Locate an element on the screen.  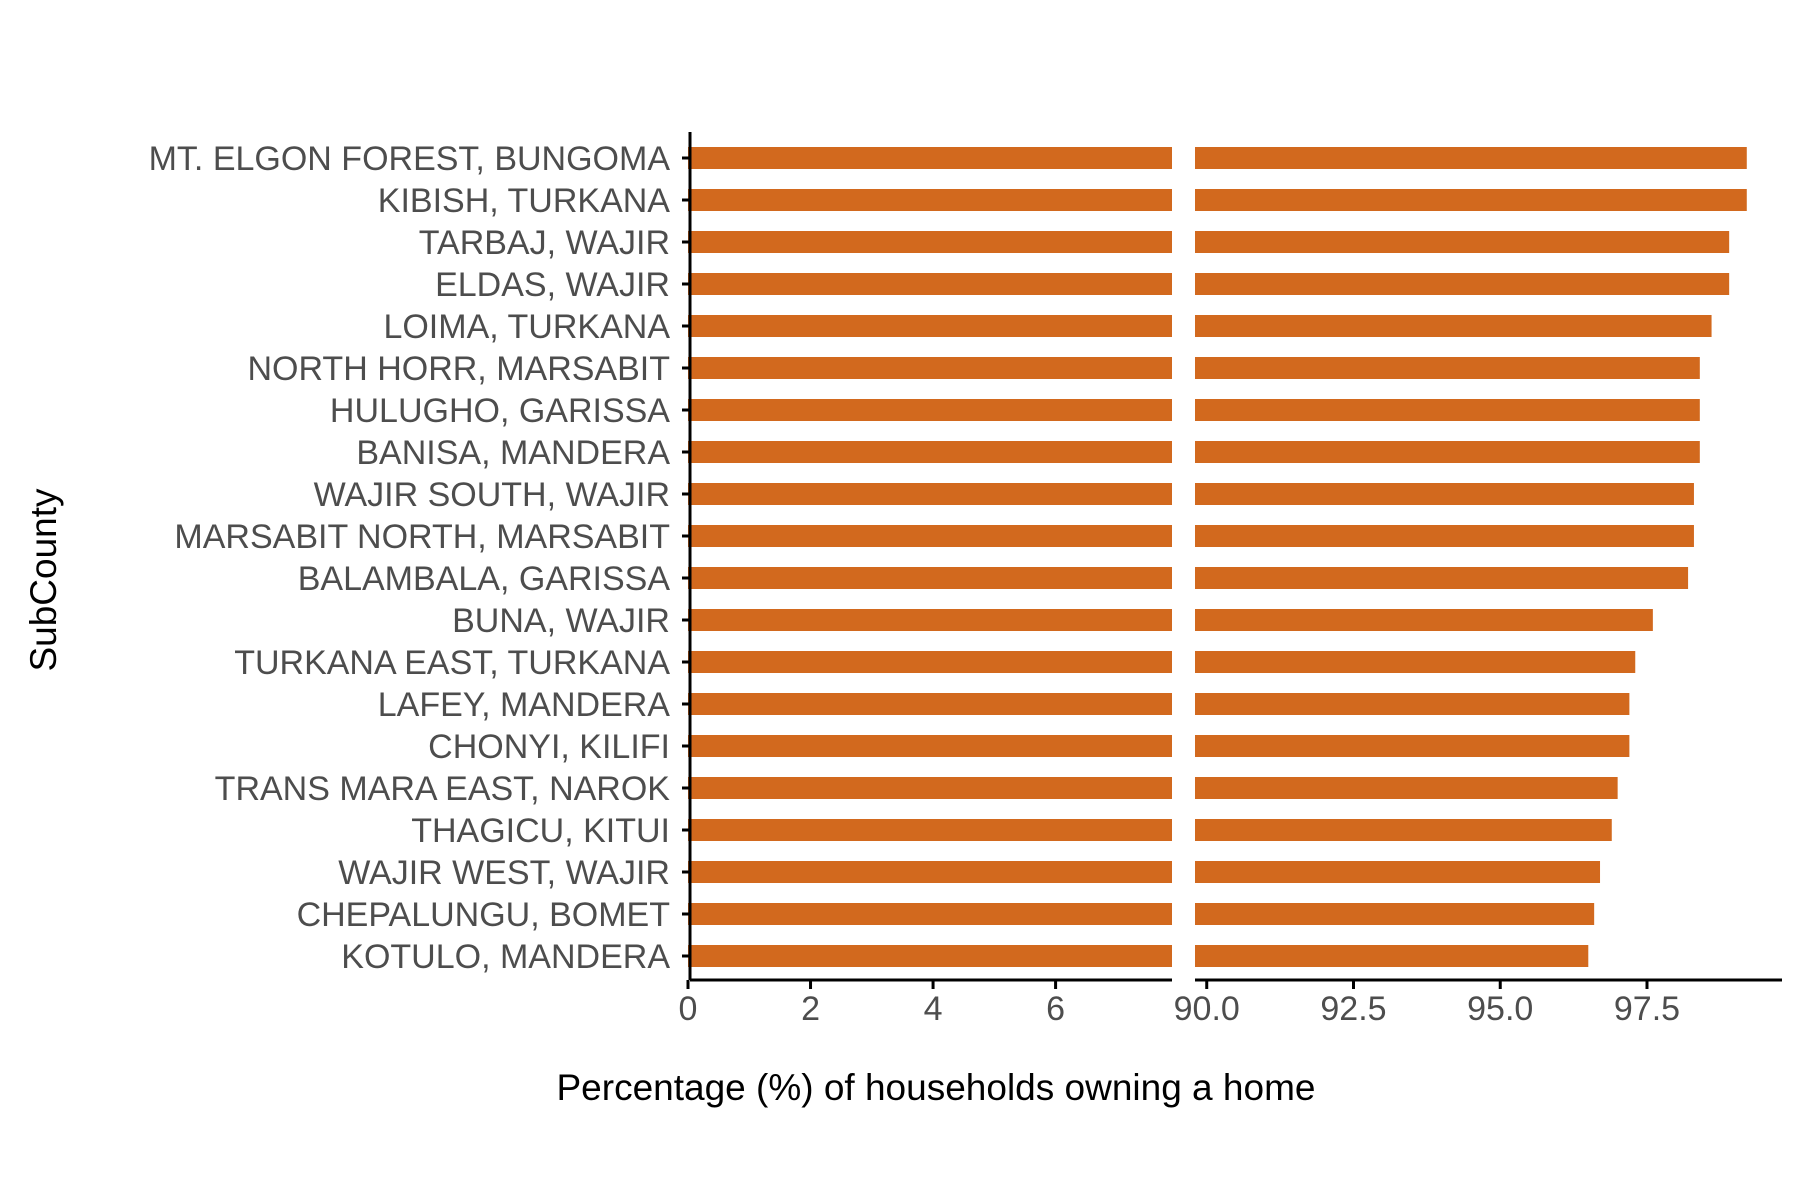
y-tick-label: TRANS MARA EAST, NAROK is located at coordinates (443, 789).